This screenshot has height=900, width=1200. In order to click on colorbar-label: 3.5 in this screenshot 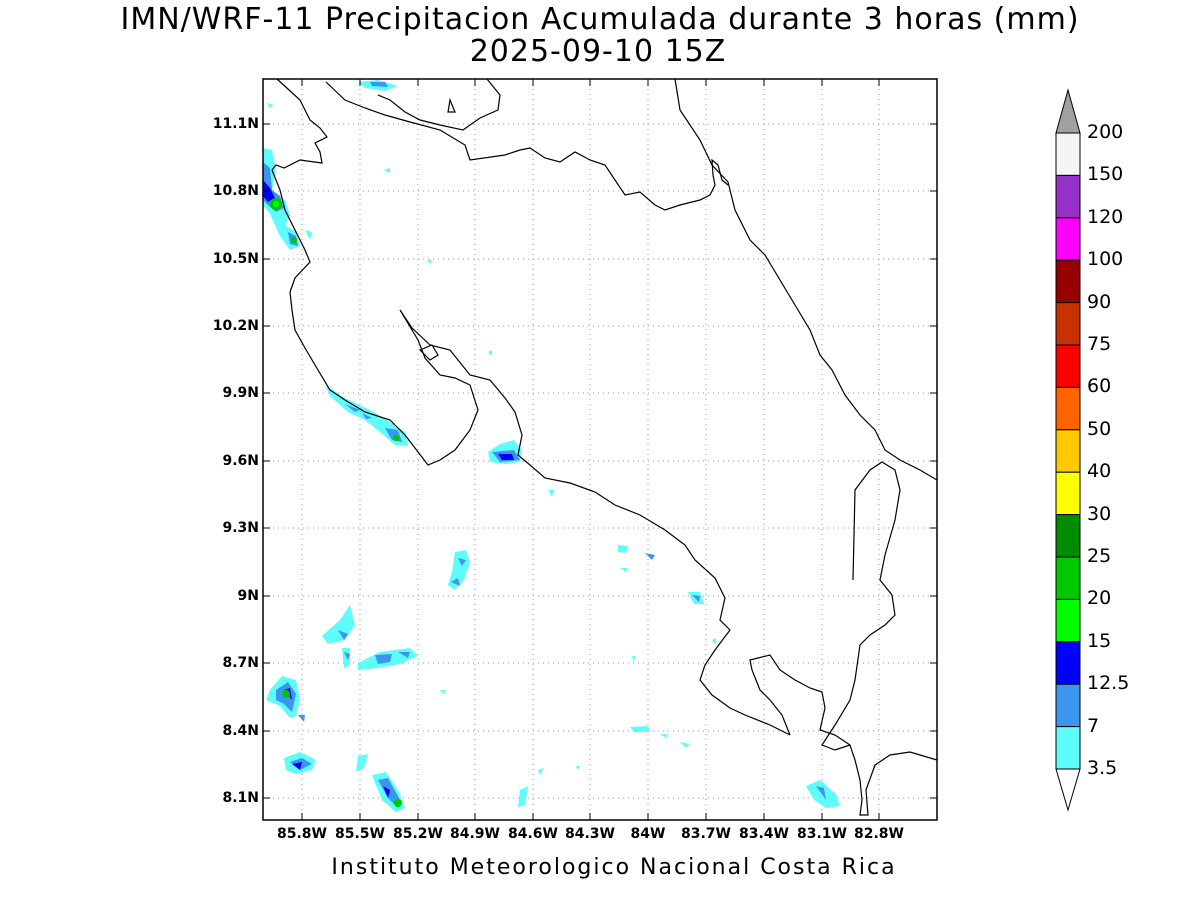, I will do `click(1102, 768)`.